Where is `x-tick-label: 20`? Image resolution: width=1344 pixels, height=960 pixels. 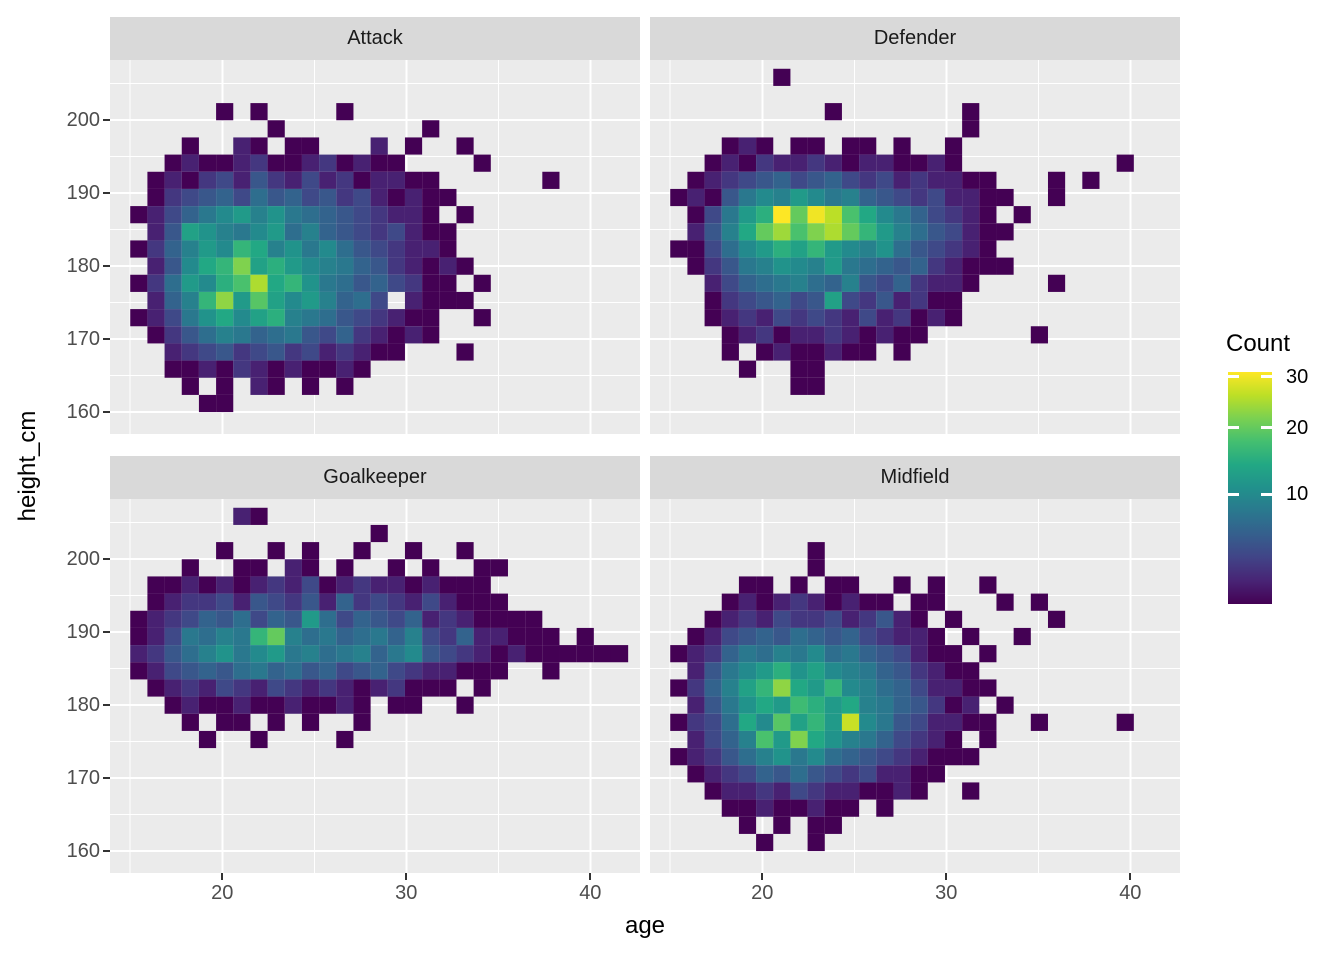 x-tick-label: 20 is located at coordinates (762, 893).